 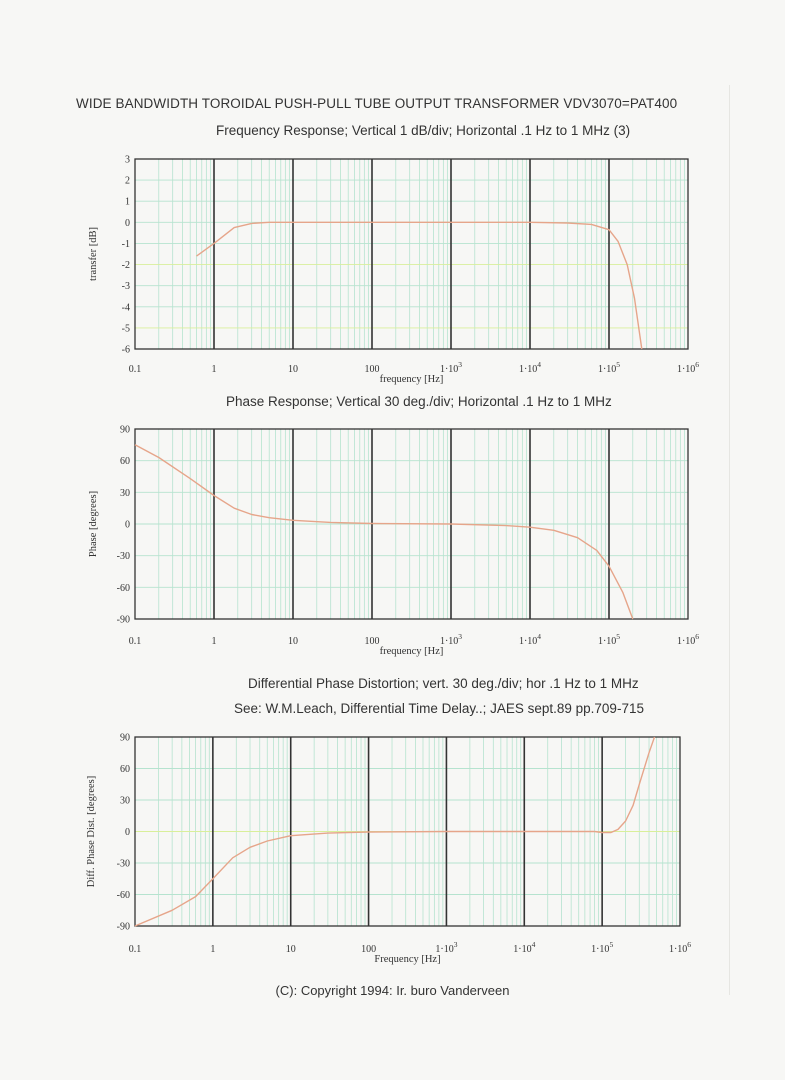 I want to click on y-tick-label: -4, so click(x=126, y=307).